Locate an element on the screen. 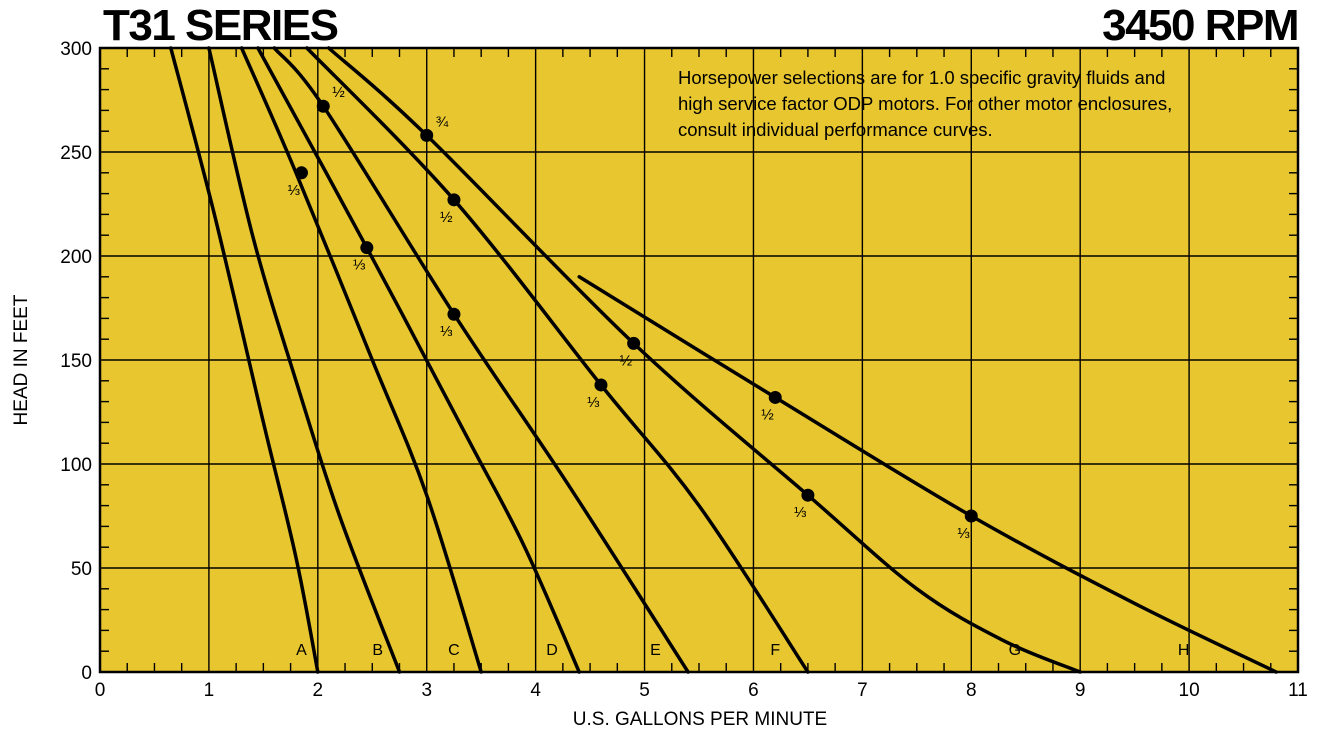  y-tick-label: 200 is located at coordinates (76, 257).